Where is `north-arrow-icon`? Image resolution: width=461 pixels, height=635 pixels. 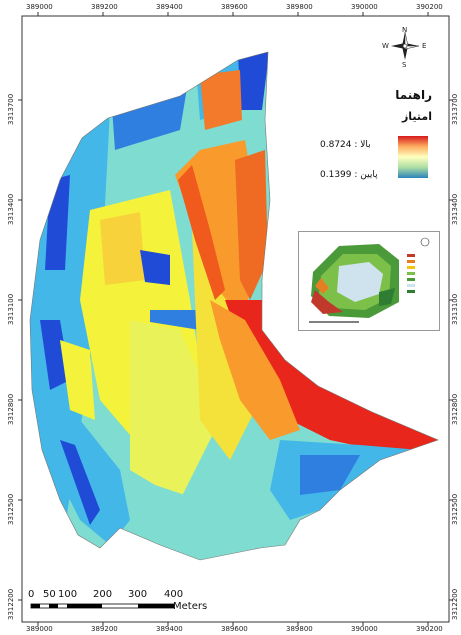 north-arrow-icon is located at coordinates (405, 45).